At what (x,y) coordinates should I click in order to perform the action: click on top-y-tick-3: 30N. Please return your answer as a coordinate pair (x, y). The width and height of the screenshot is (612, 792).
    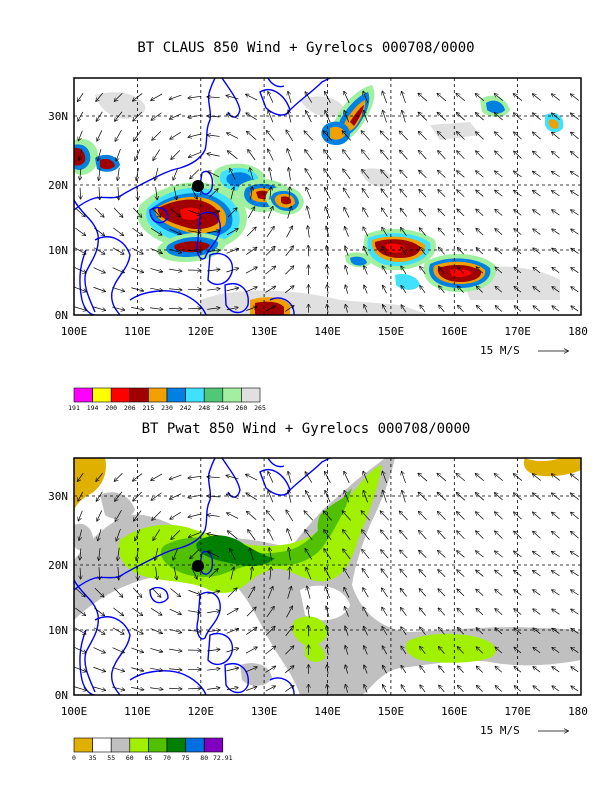
    Looking at the image, I should click on (58, 116).